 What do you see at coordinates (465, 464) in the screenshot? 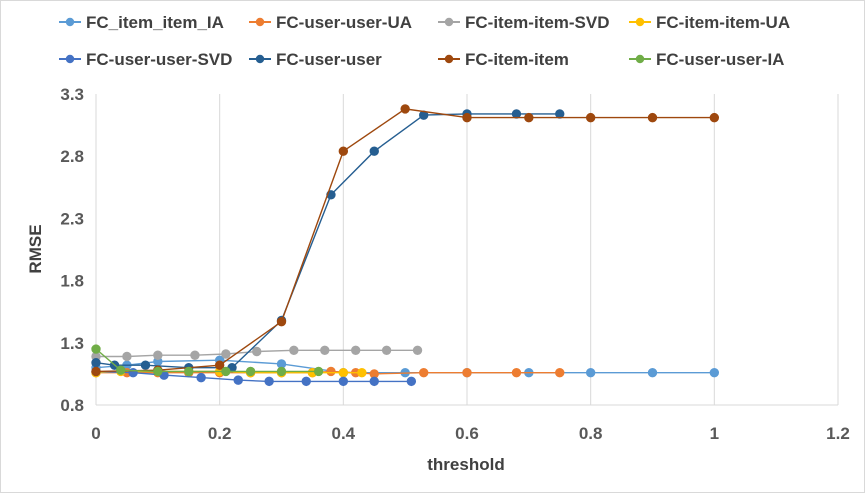
I see `x-axis-title: threshold` at bounding box center [465, 464].